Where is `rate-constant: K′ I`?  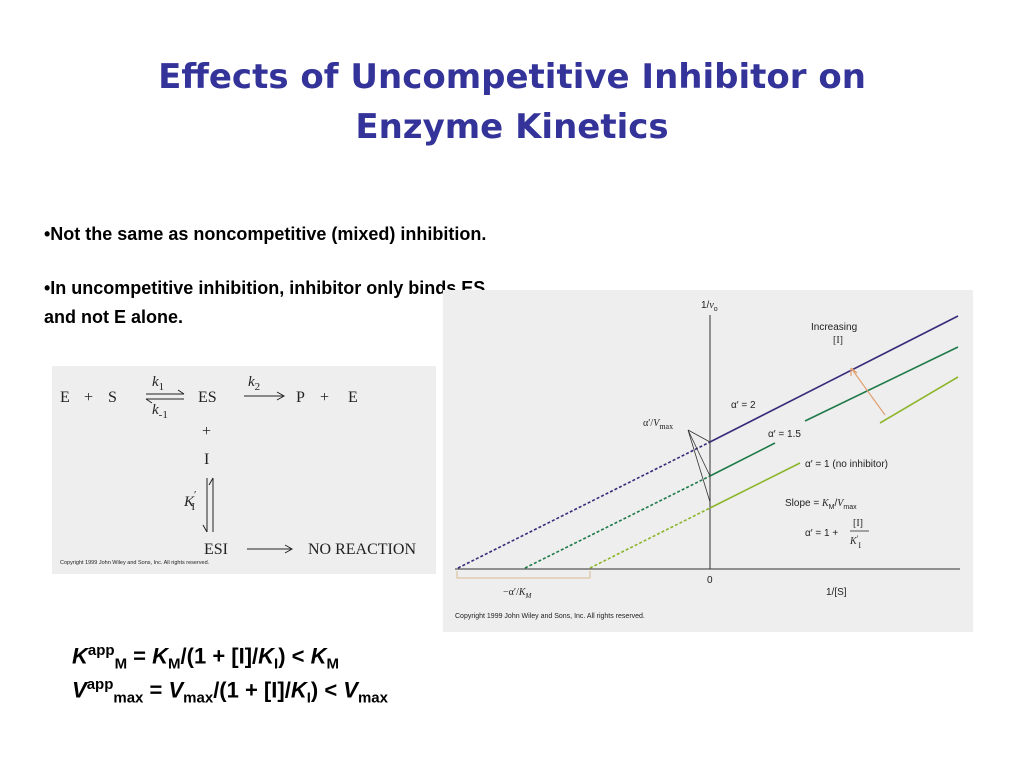 rate-constant: K′ I is located at coordinates (189, 501).